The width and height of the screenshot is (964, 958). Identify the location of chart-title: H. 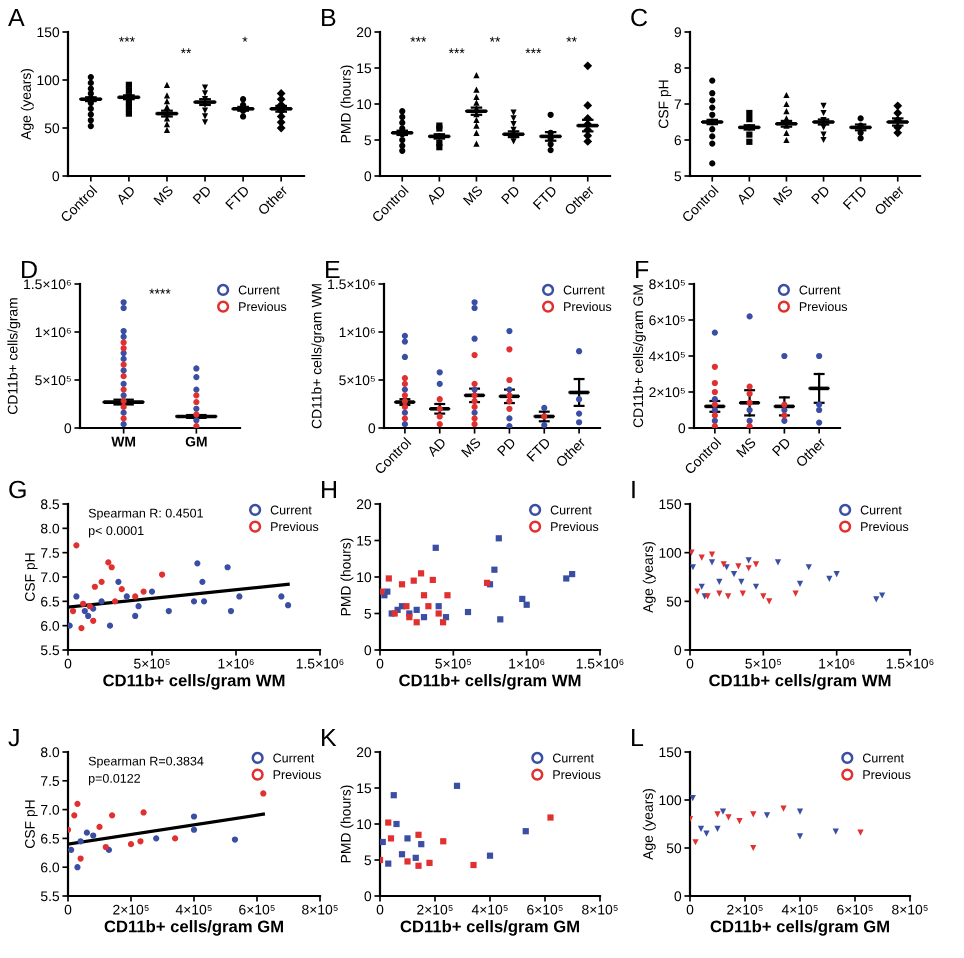
(329, 489).